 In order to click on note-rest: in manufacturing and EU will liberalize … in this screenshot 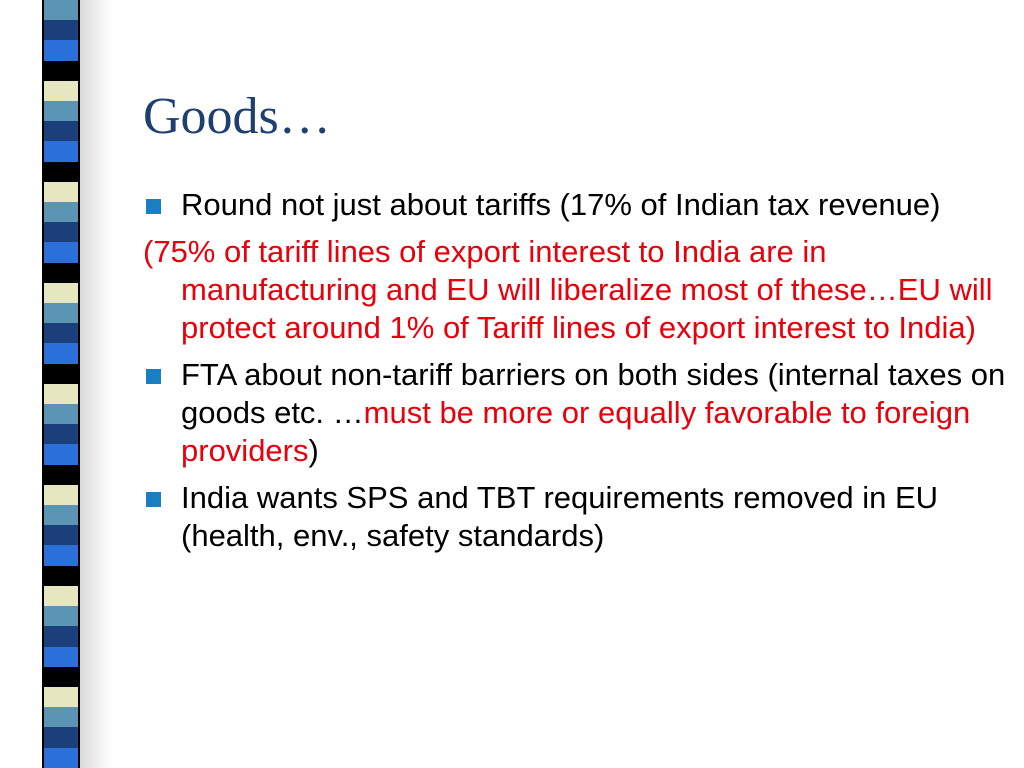, I will do `click(587, 289)`.